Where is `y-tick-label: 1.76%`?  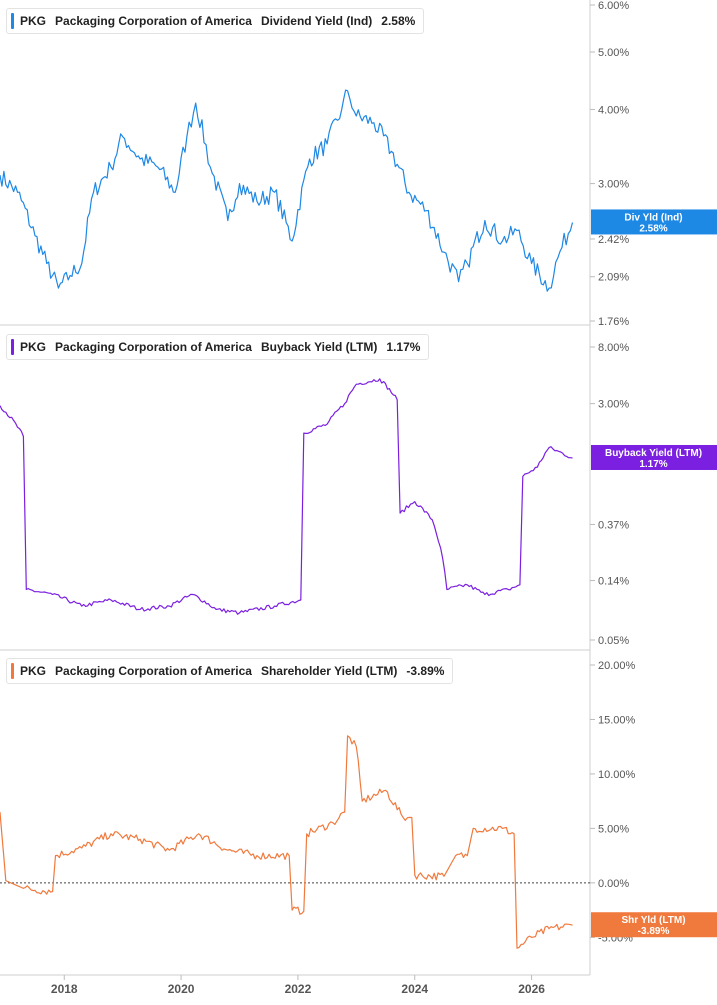 y-tick-label: 1.76% is located at coordinates (613, 322).